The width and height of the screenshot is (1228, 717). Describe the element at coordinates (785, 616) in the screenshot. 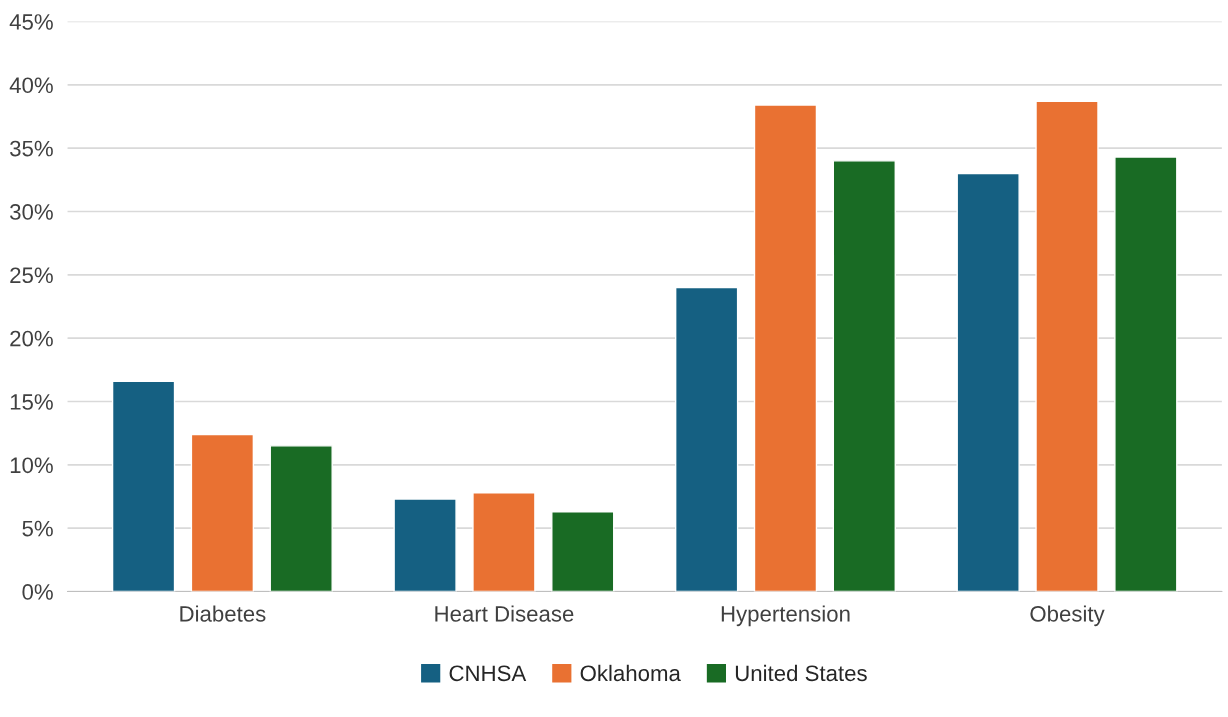

I see `x-tick-label: Hypertension` at that location.